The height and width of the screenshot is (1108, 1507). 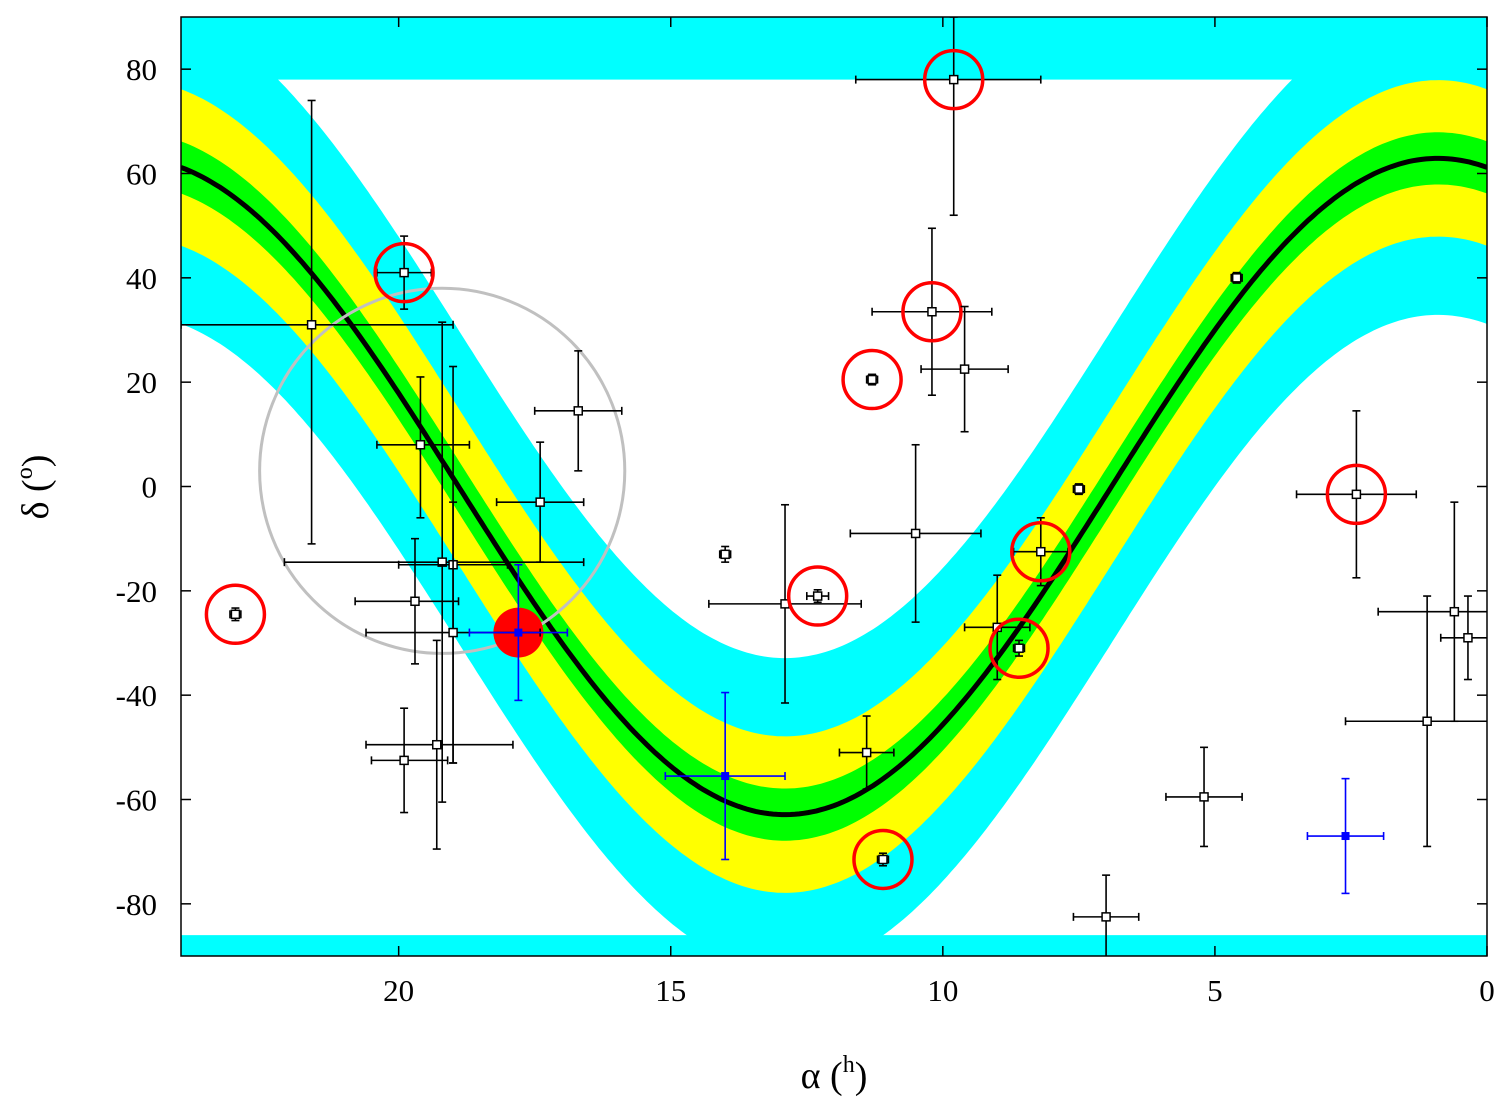 I want to click on y-tick-label: -40, so click(x=136, y=695).